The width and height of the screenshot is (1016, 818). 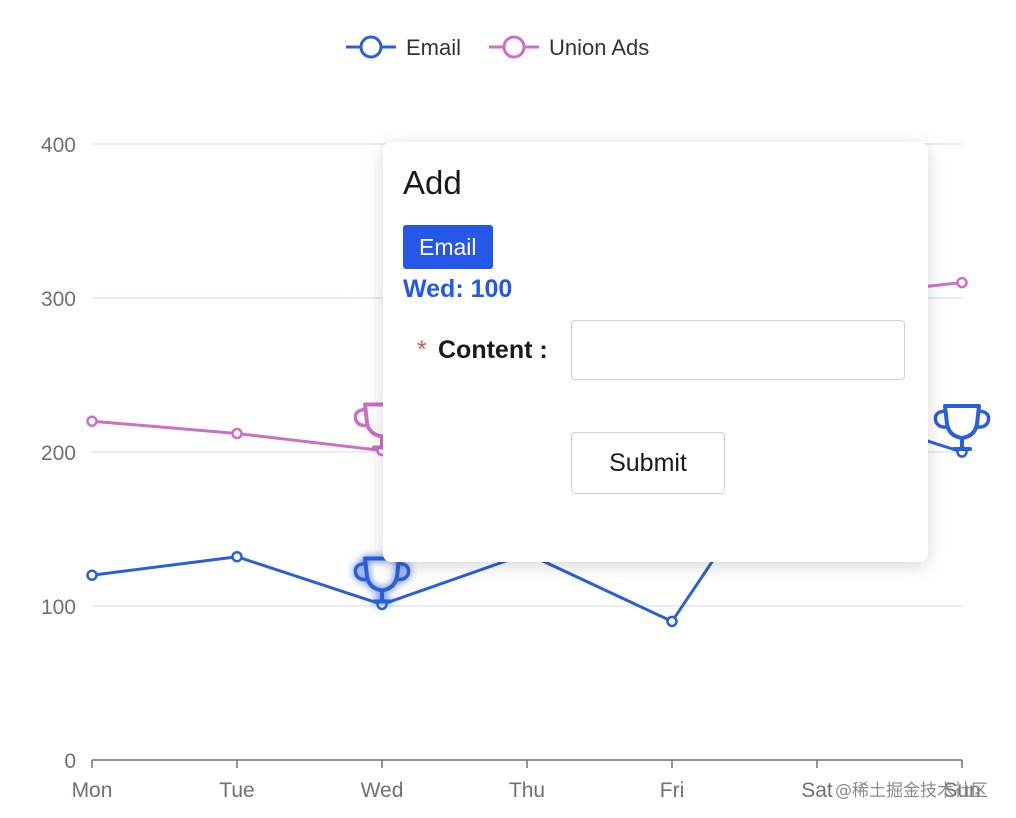 I want to click on x-tick-label-tue: Tue, so click(x=236, y=790).